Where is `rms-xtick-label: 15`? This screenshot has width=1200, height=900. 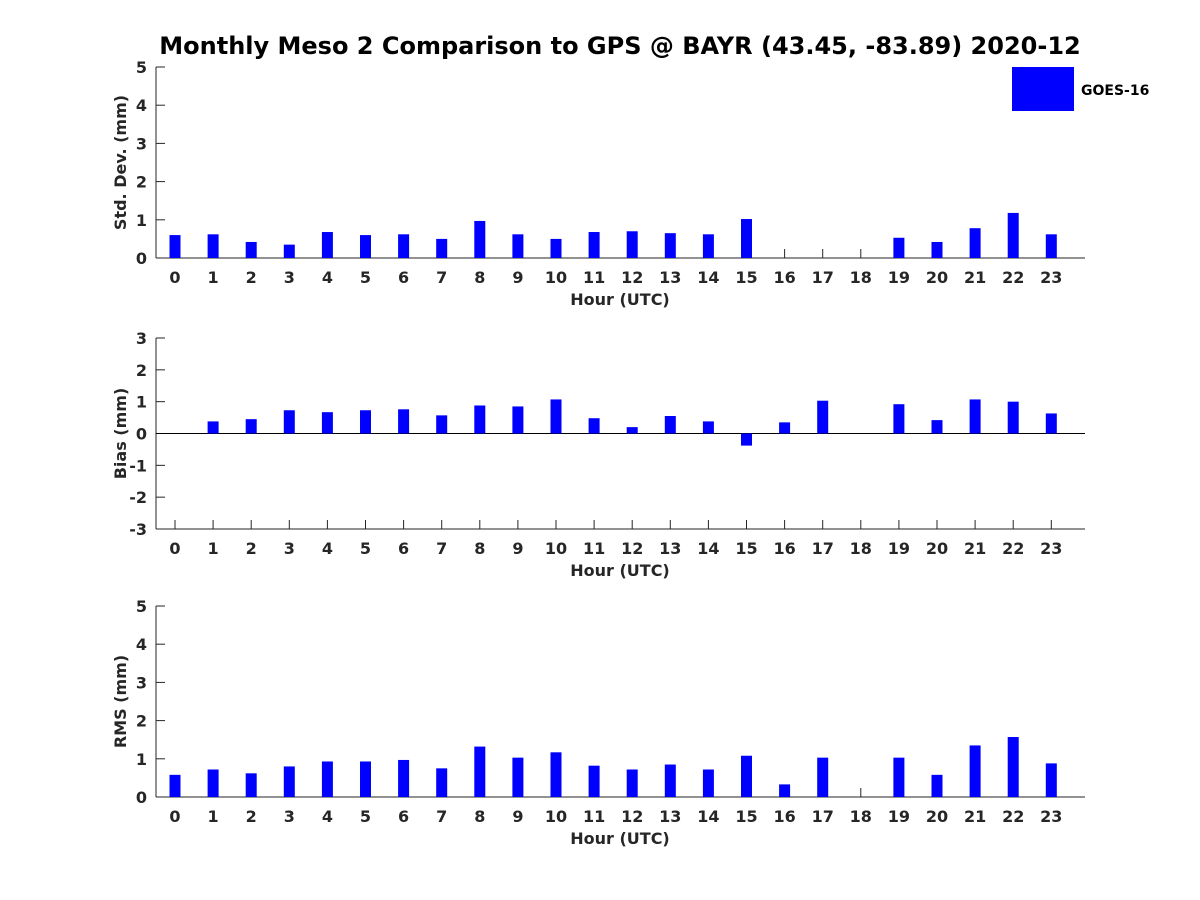
rms-xtick-label: 15 is located at coordinates (746, 816).